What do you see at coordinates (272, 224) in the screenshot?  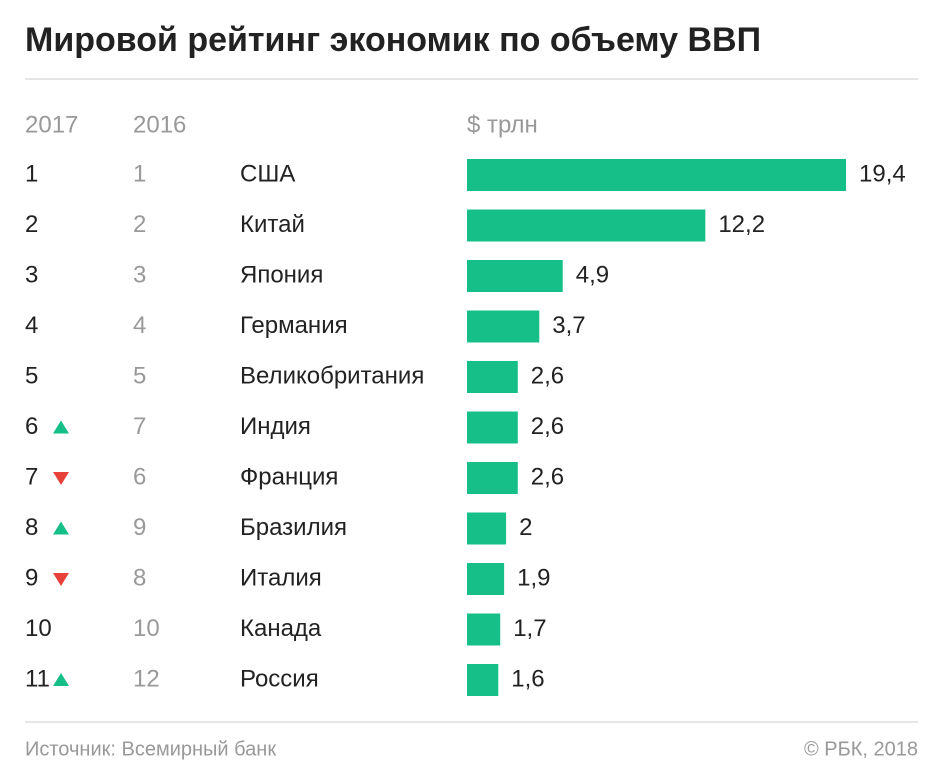 I see `country-label: Китай` at bounding box center [272, 224].